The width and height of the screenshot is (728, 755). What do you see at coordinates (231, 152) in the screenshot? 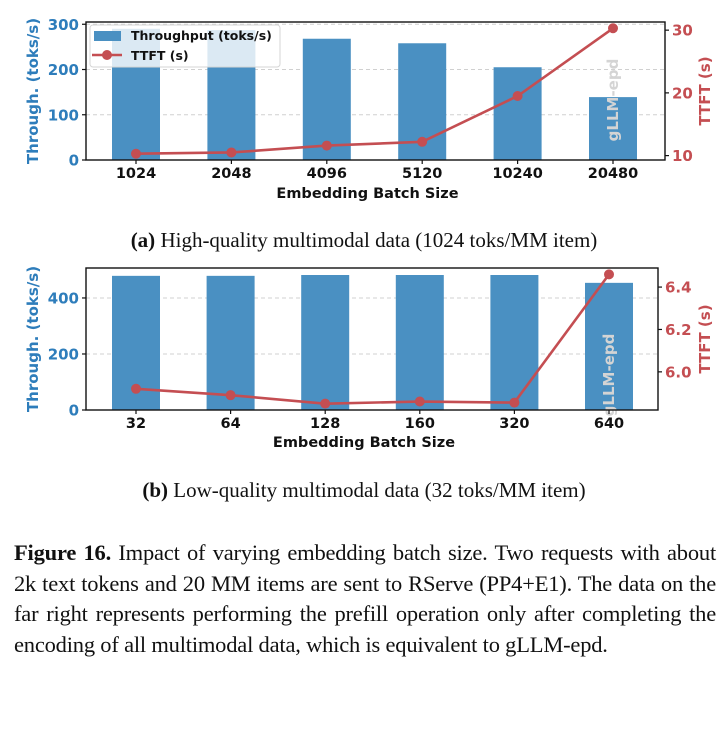
I see `ttft-point-2048` at bounding box center [231, 152].